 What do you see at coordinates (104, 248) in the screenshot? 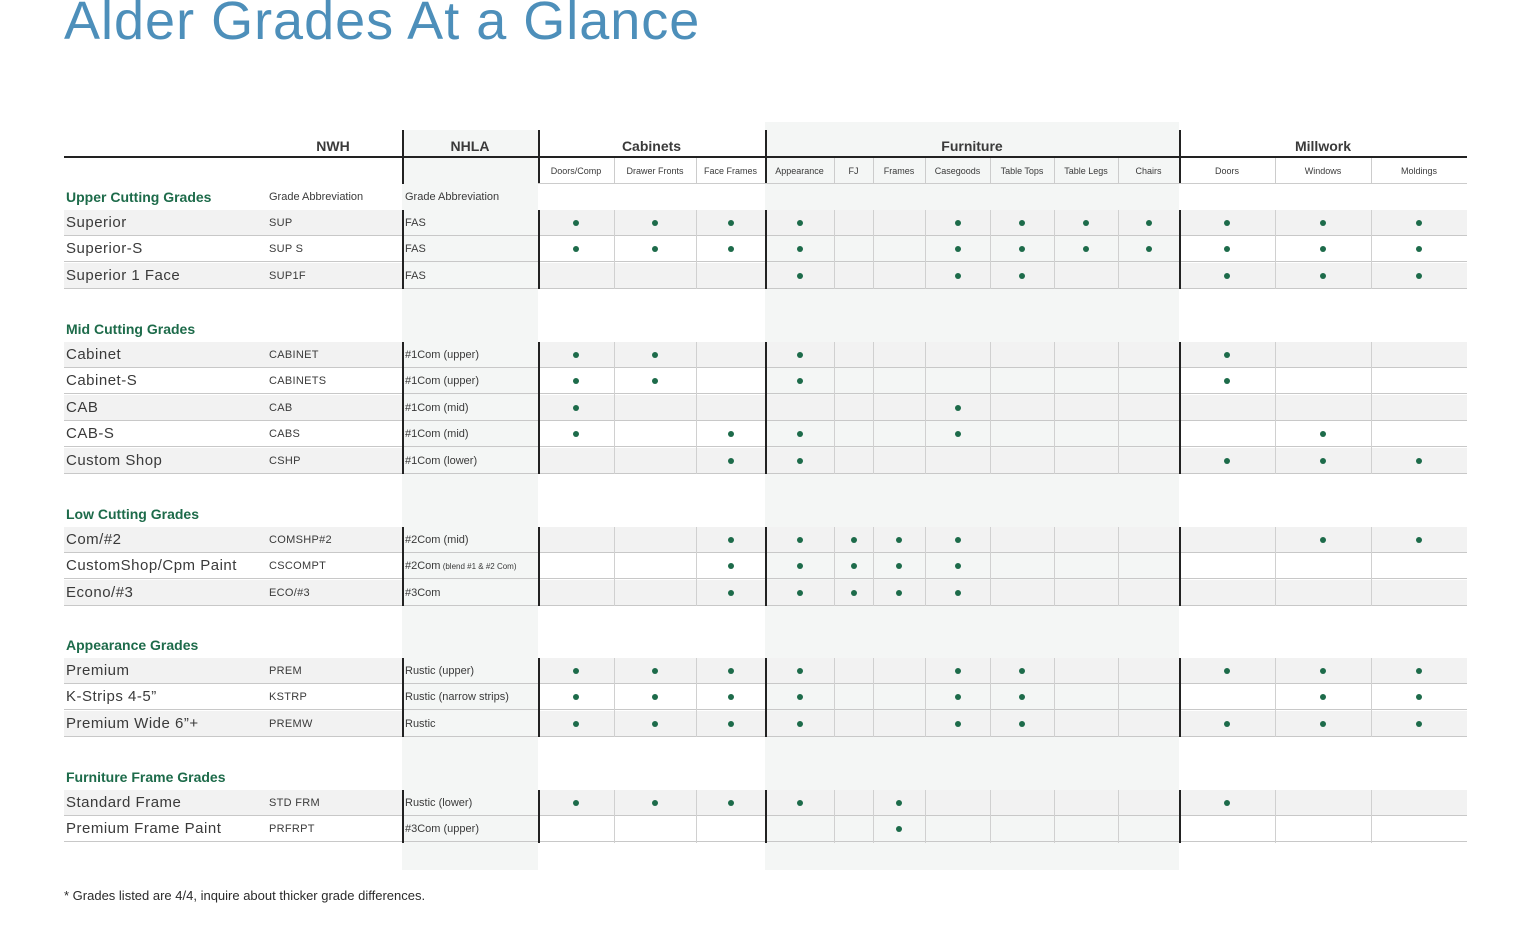
I see `grade-name: Superior-S` at bounding box center [104, 248].